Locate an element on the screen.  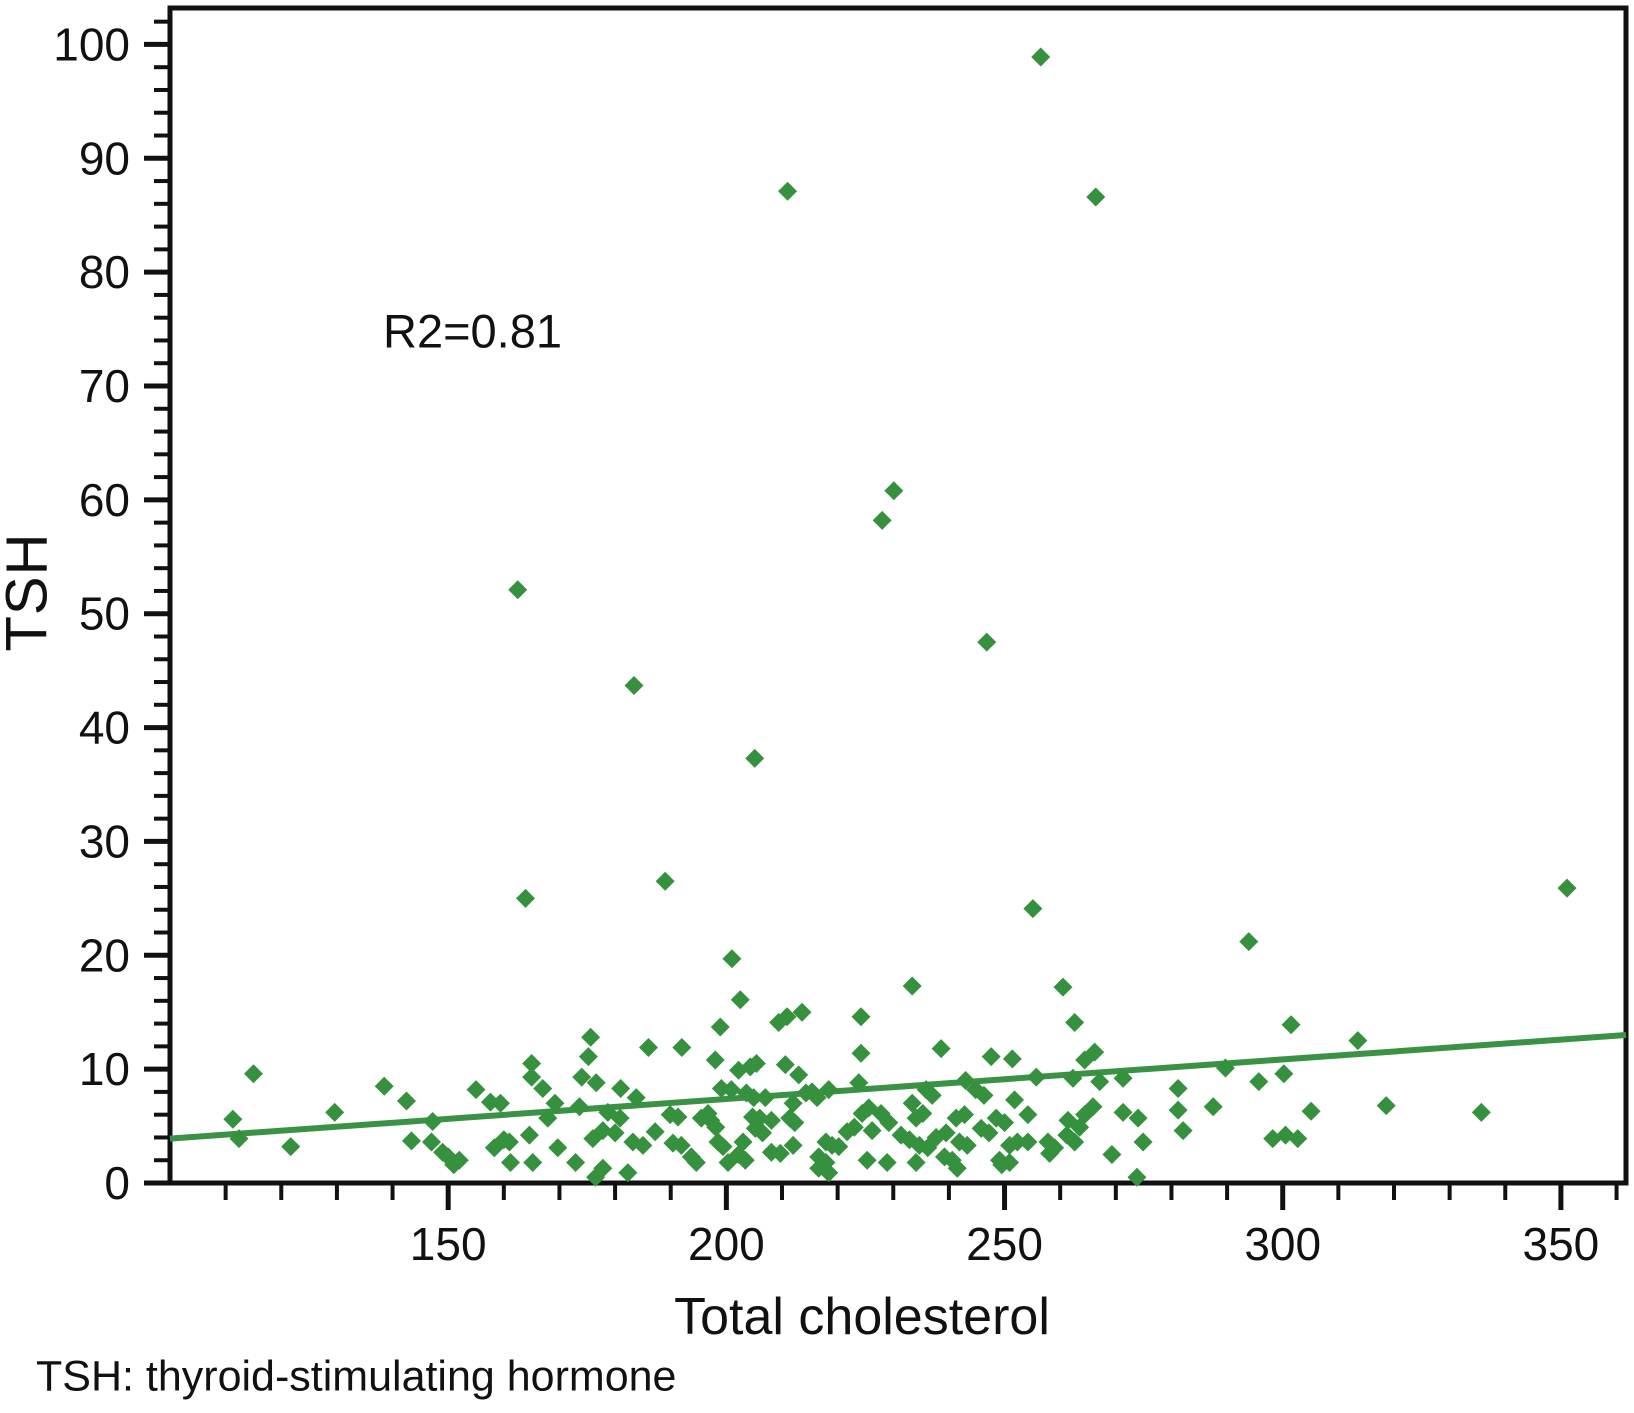
x-tick-label: 350 is located at coordinates (1561, 1244).